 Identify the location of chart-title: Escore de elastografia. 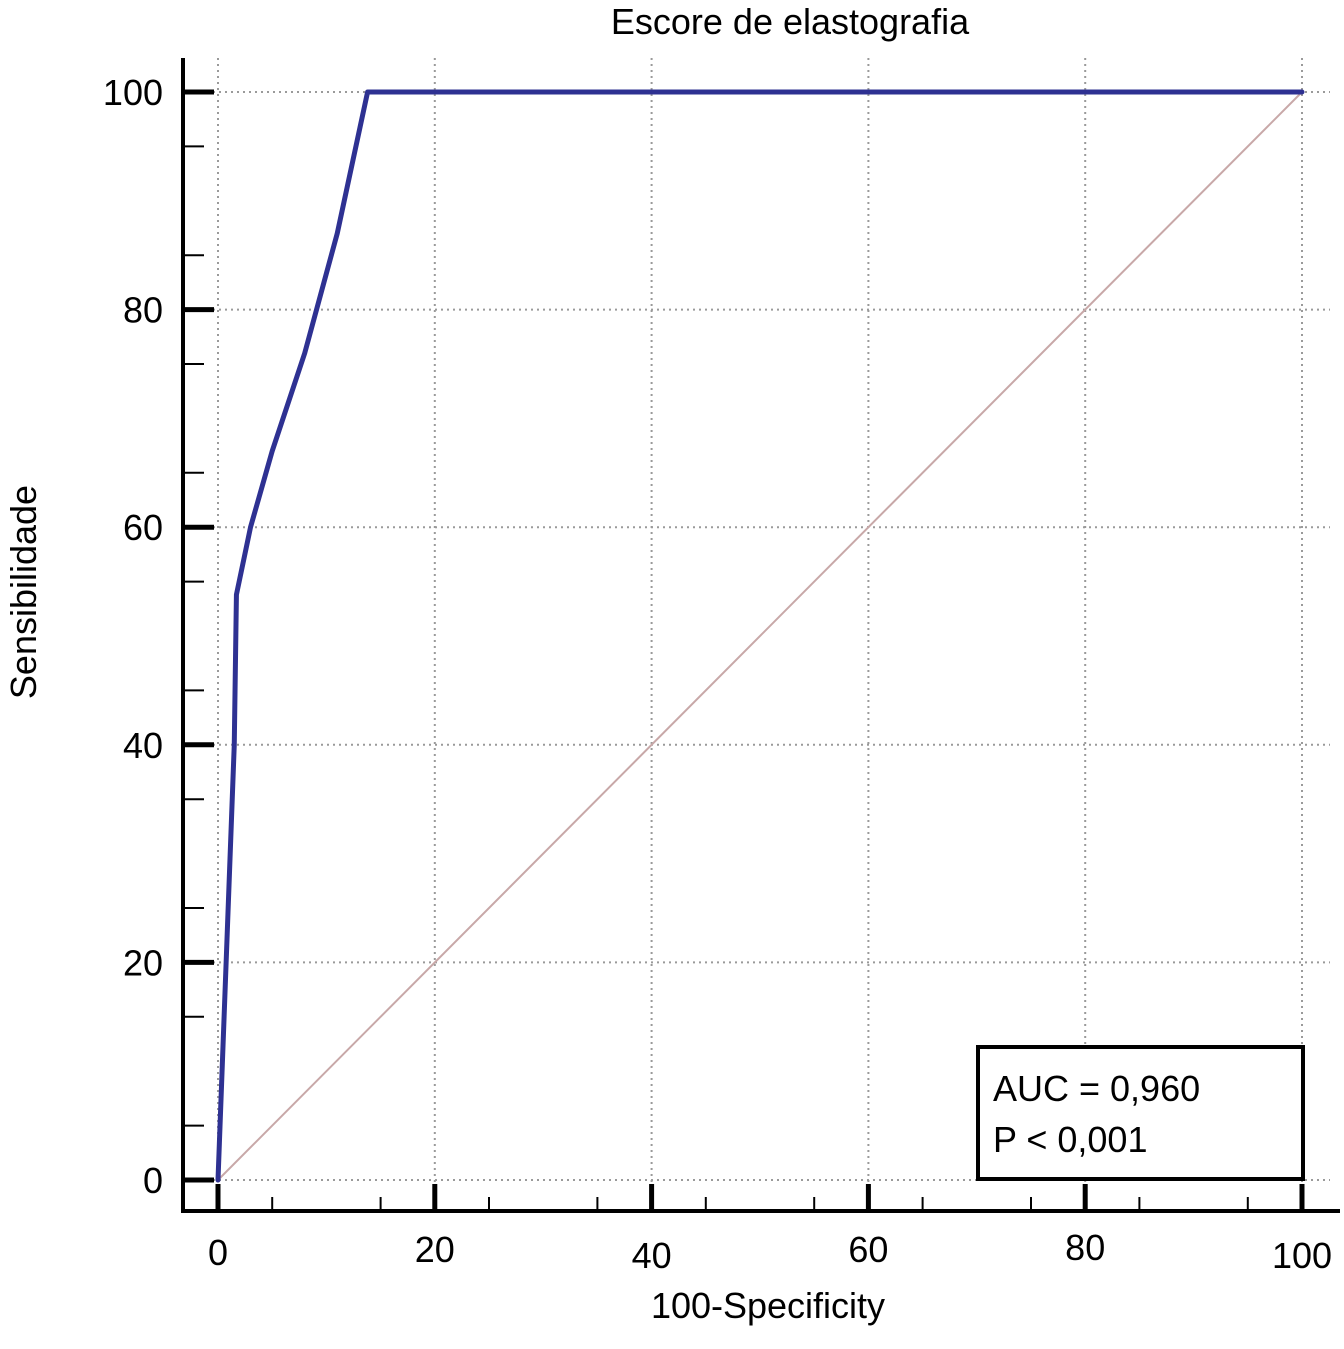
(790, 21).